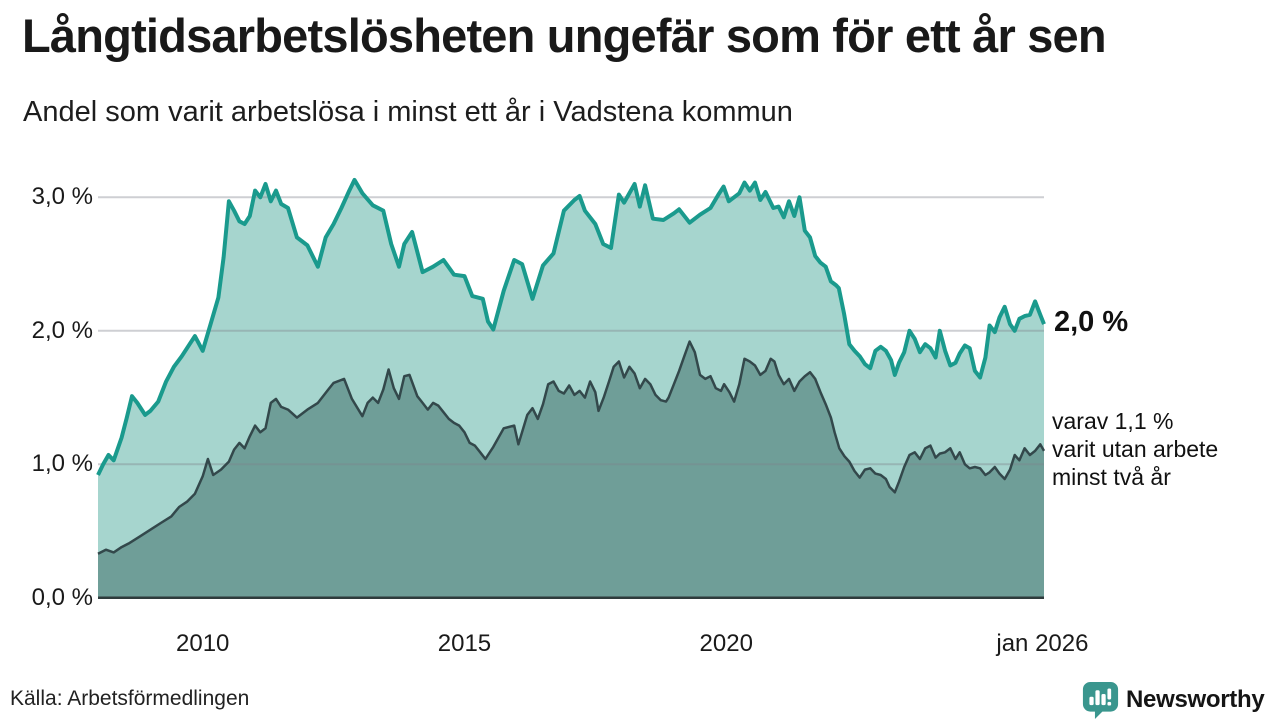  Describe the element at coordinates (62, 464) in the screenshot. I see `y-tick-label: 1,0 %` at that location.